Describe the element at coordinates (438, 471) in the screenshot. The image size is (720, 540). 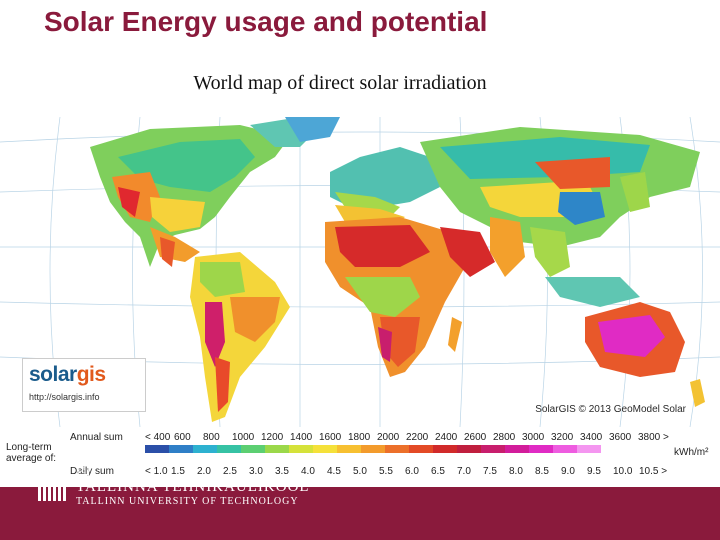
I see `legend-tick: 6.5` at that location.